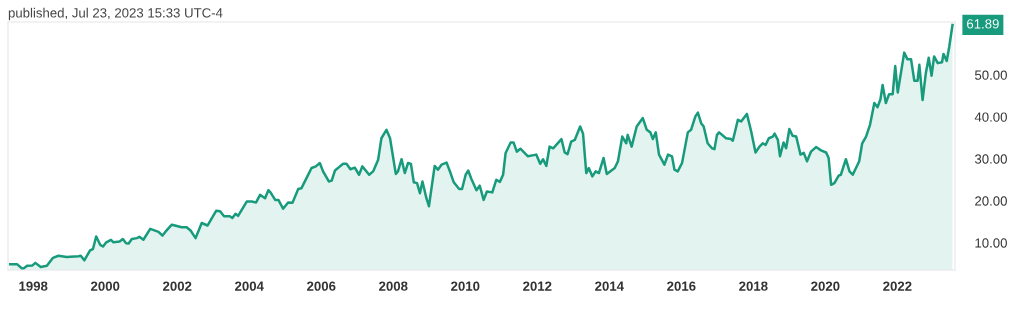  What do you see at coordinates (321, 286) in the screenshot?
I see `x-tick-label: 2006` at bounding box center [321, 286].